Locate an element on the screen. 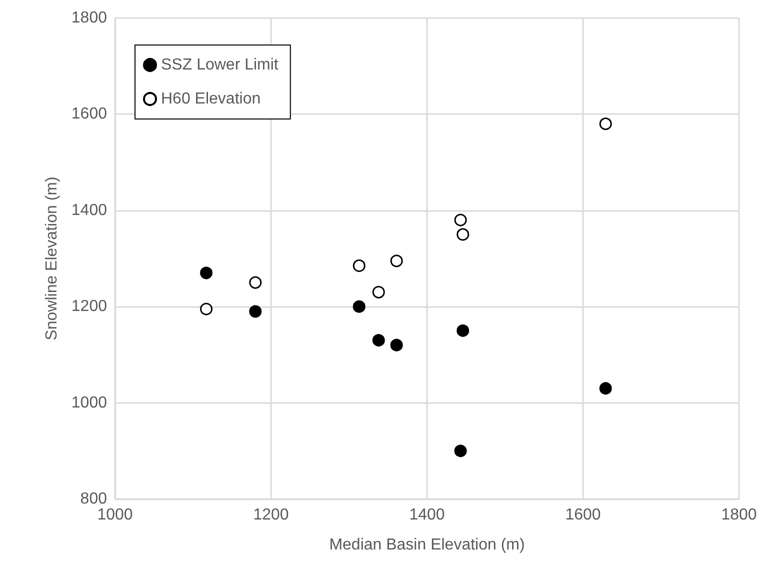 Image resolution: width=773 pixels, height=582 pixels. legend-label: H60 Elevation is located at coordinates (211, 99).